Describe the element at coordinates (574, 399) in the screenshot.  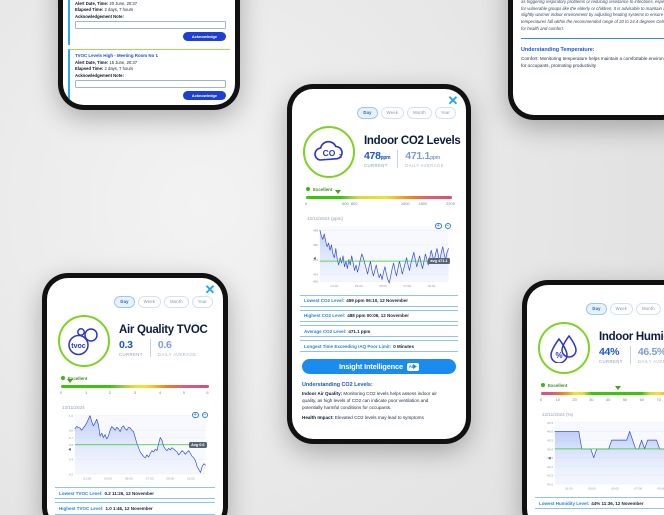
I see `scale-tick: 20` at that location.